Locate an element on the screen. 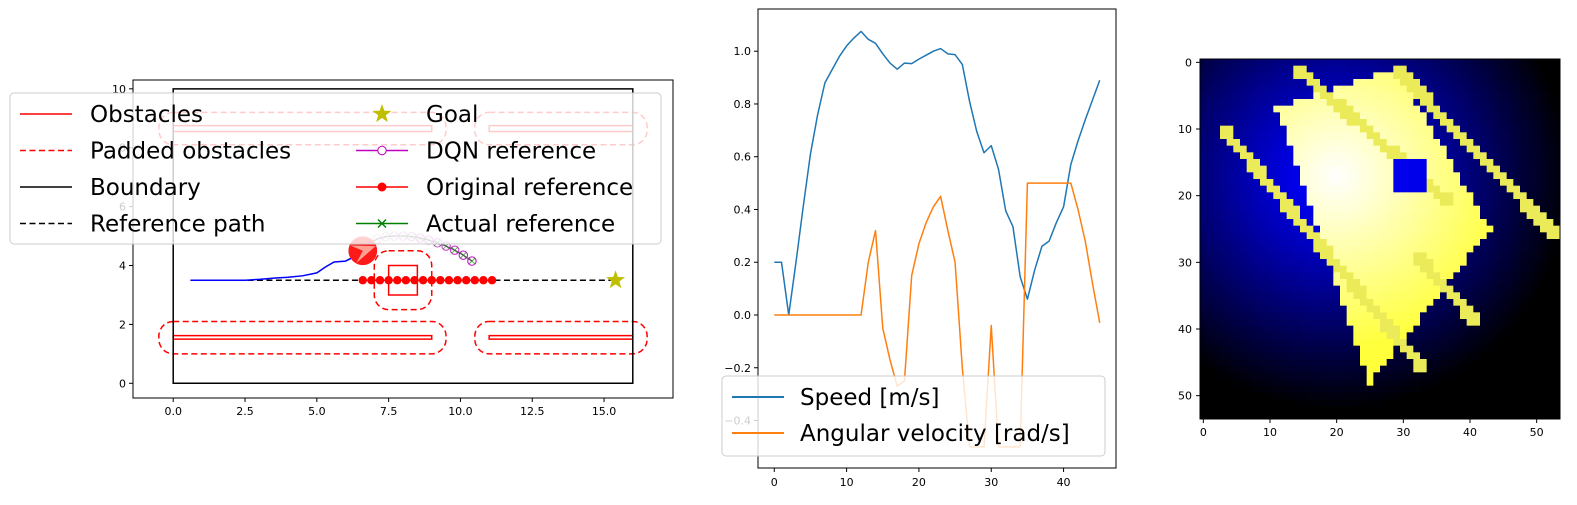  x-tick-label: 2.5 is located at coordinates (245, 411).